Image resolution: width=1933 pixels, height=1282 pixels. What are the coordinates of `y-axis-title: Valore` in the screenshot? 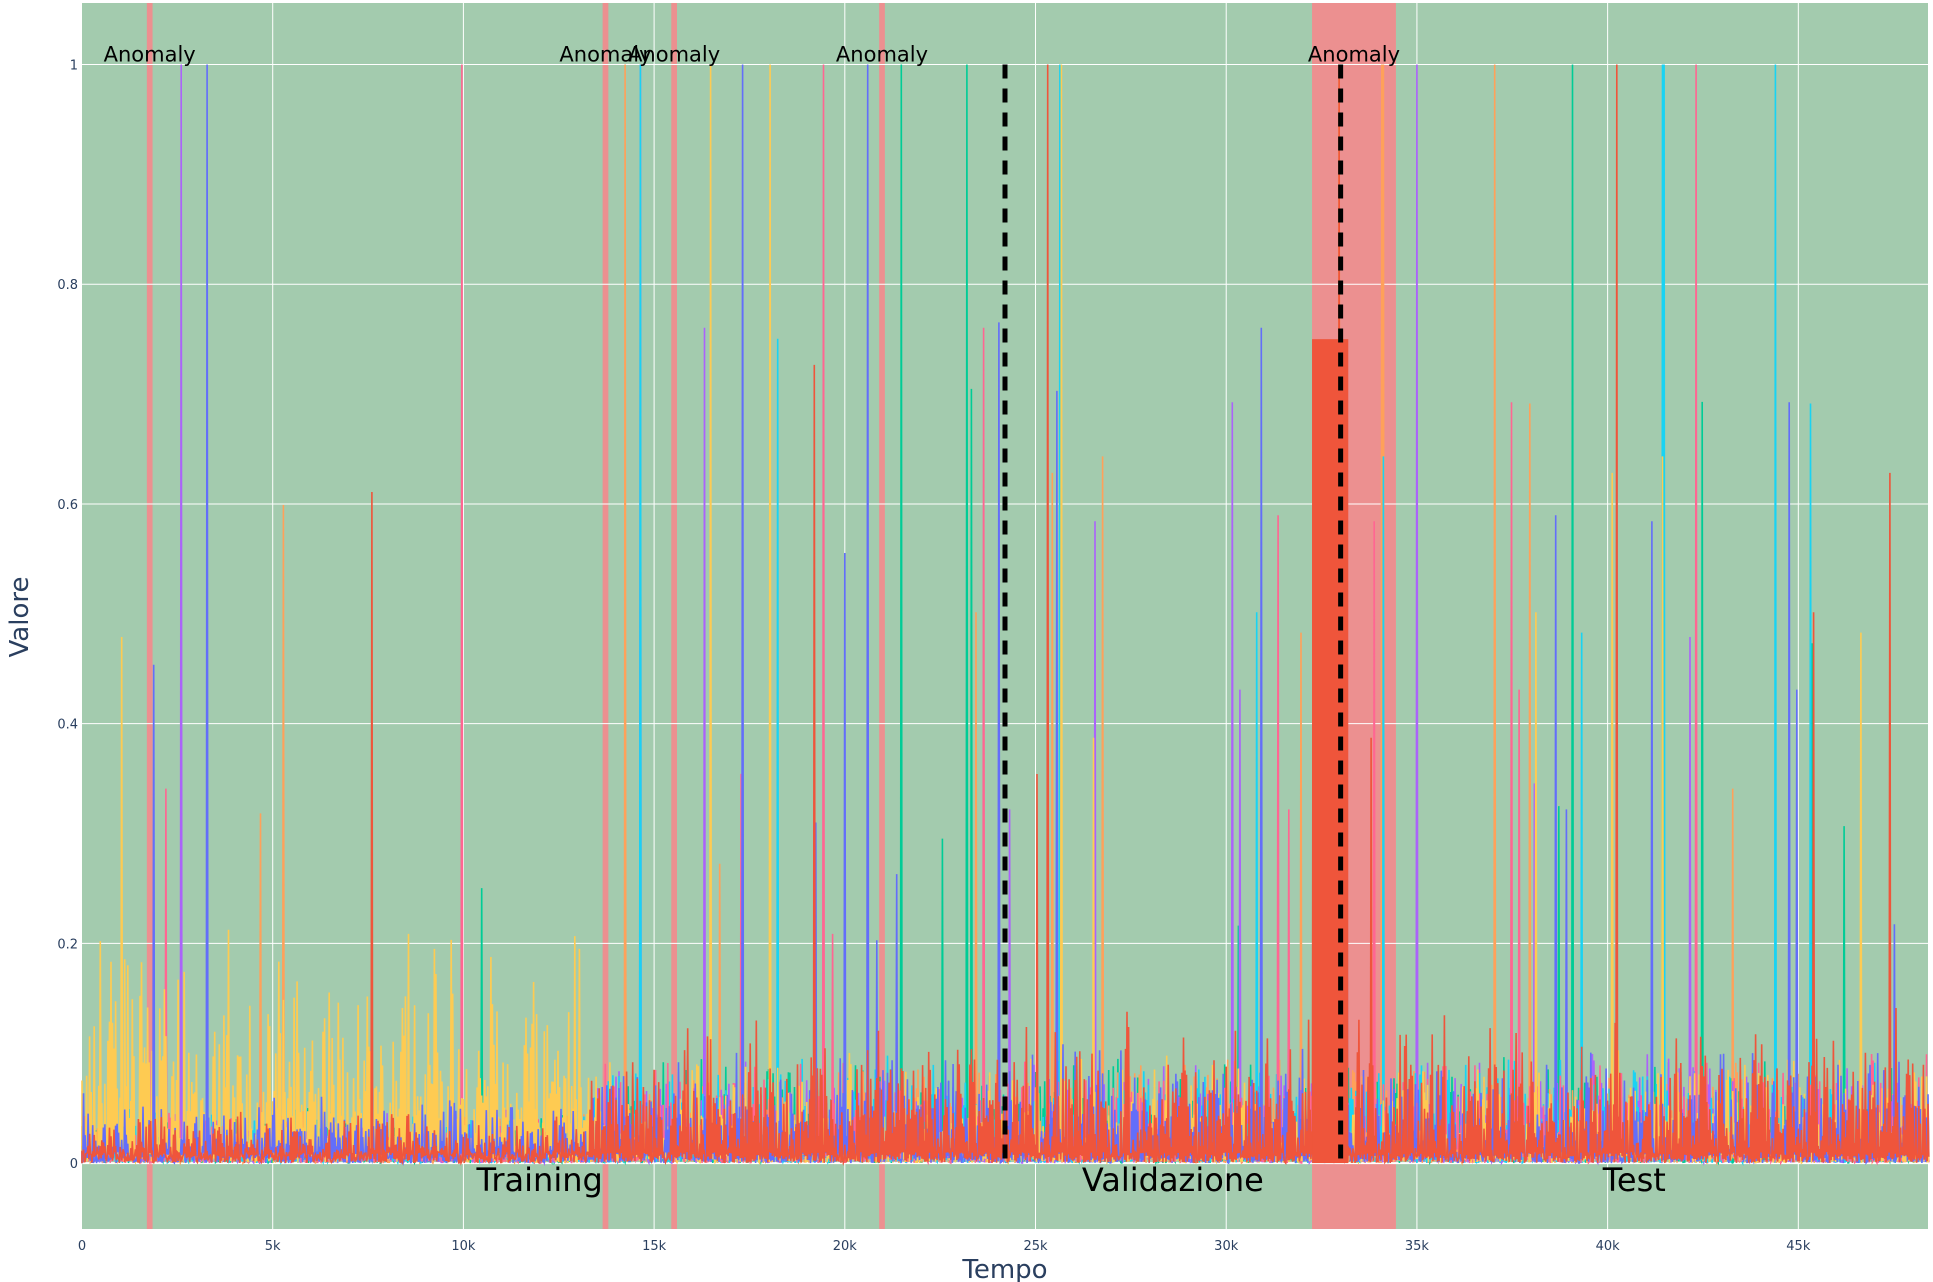 It's located at (20, 617).